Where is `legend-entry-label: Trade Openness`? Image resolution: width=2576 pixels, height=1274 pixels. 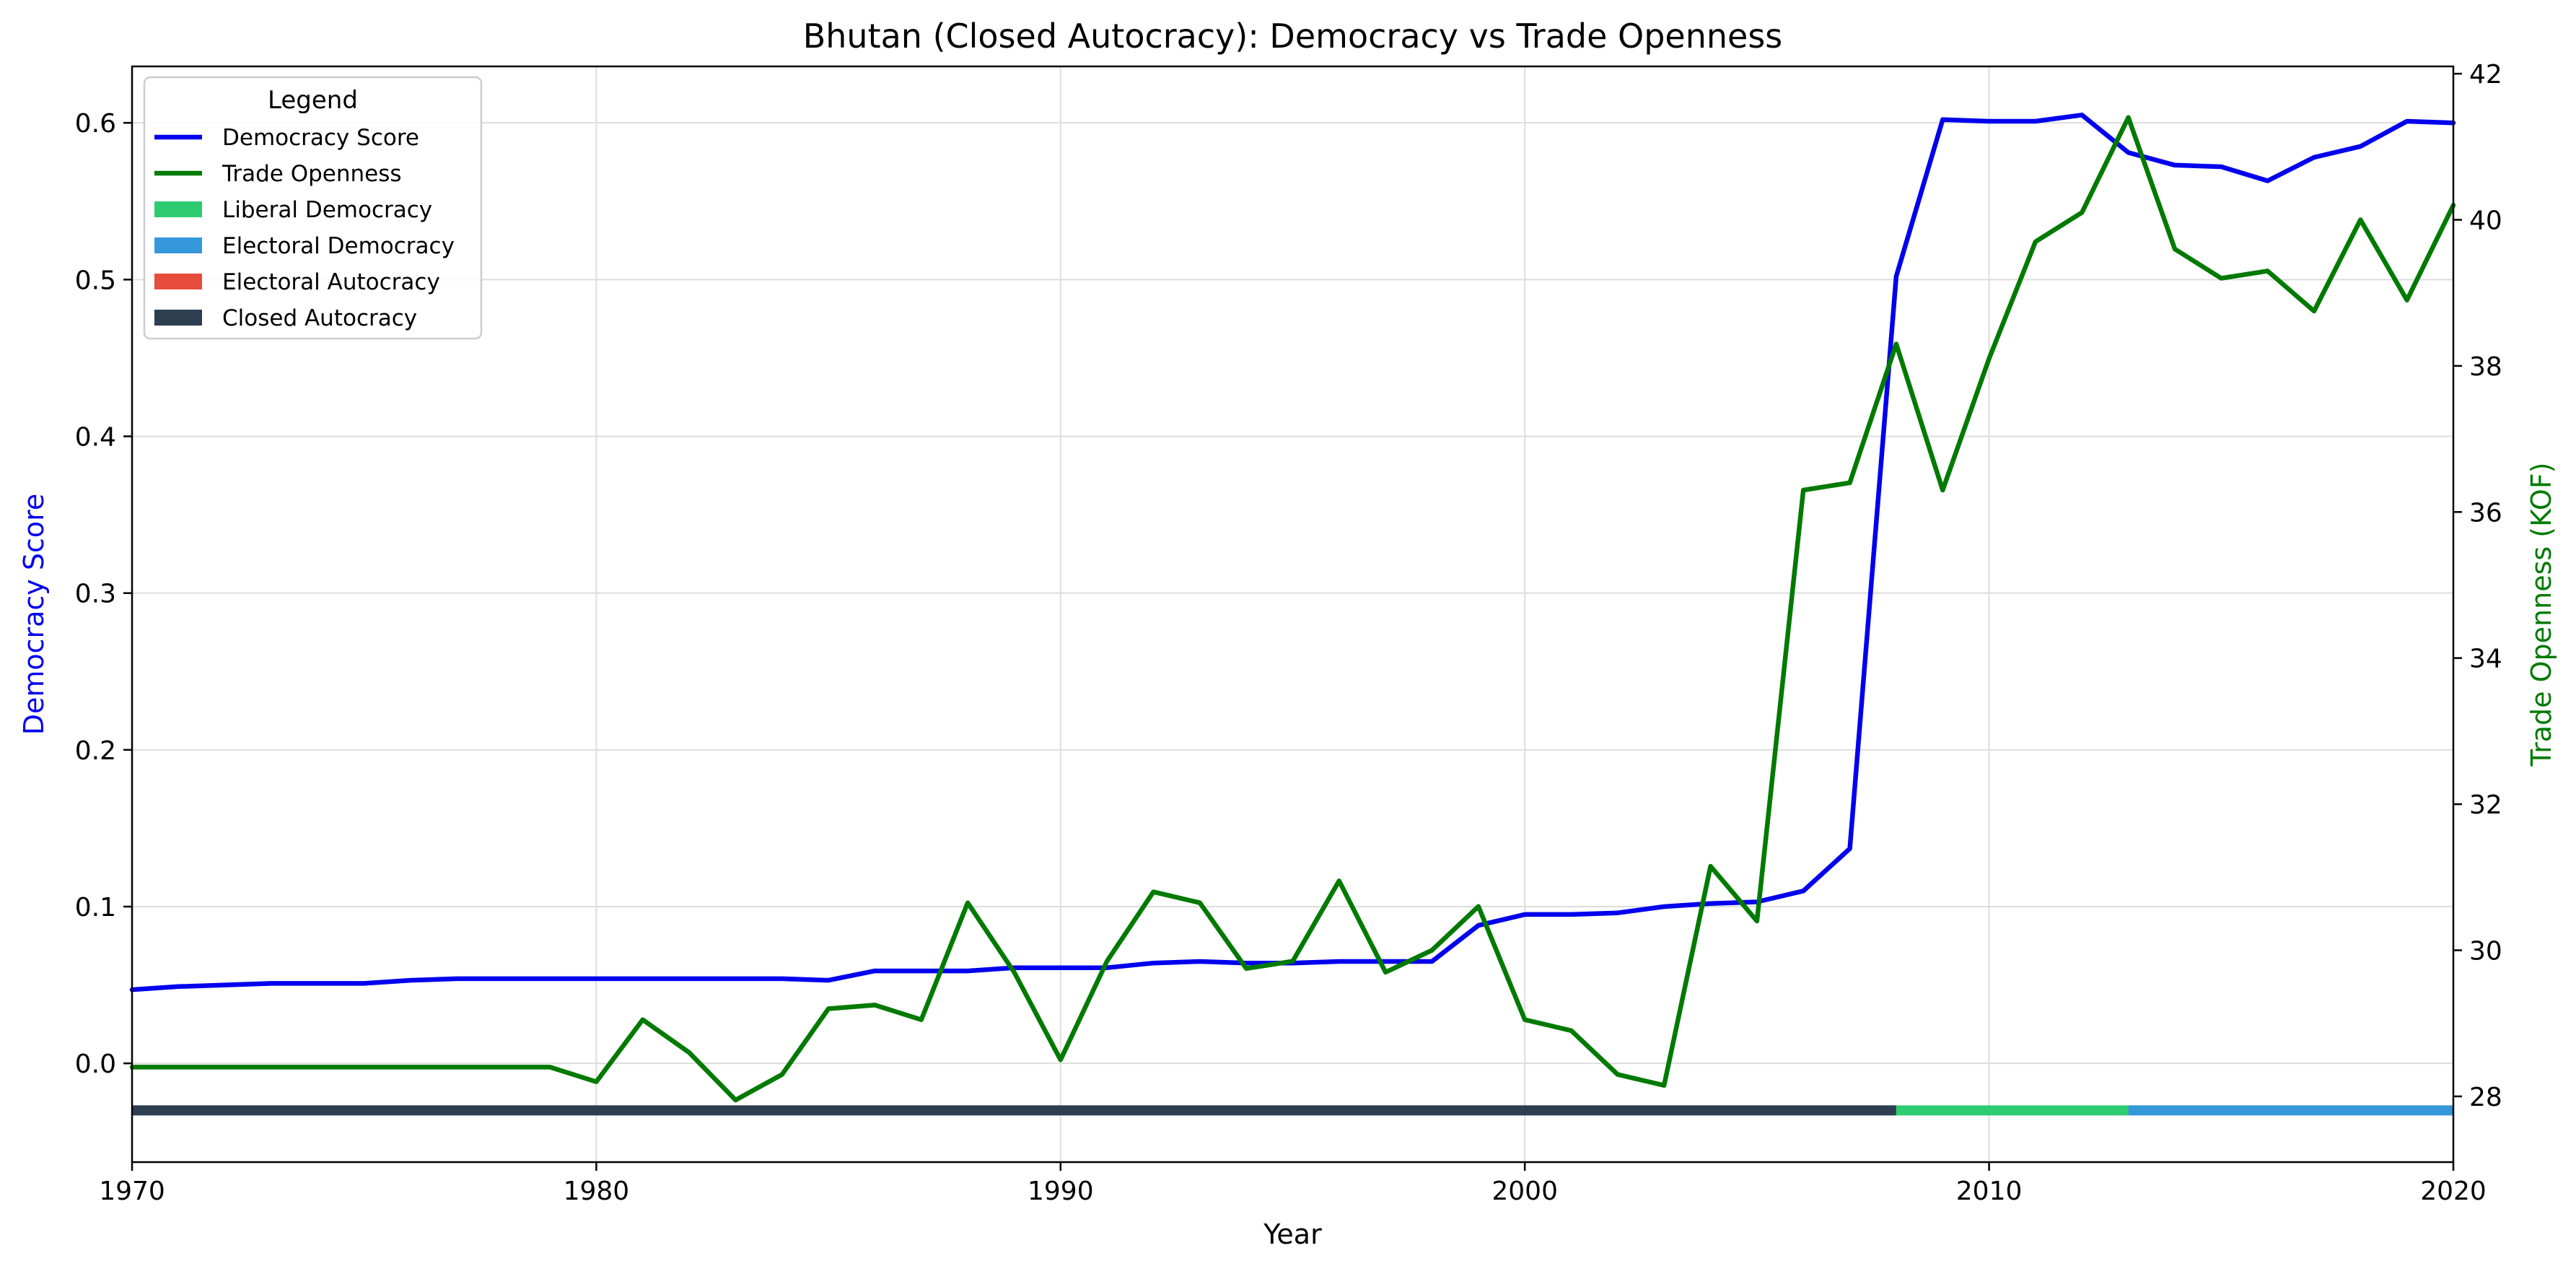 legend-entry-label: Trade Openness is located at coordinates (312, 174).